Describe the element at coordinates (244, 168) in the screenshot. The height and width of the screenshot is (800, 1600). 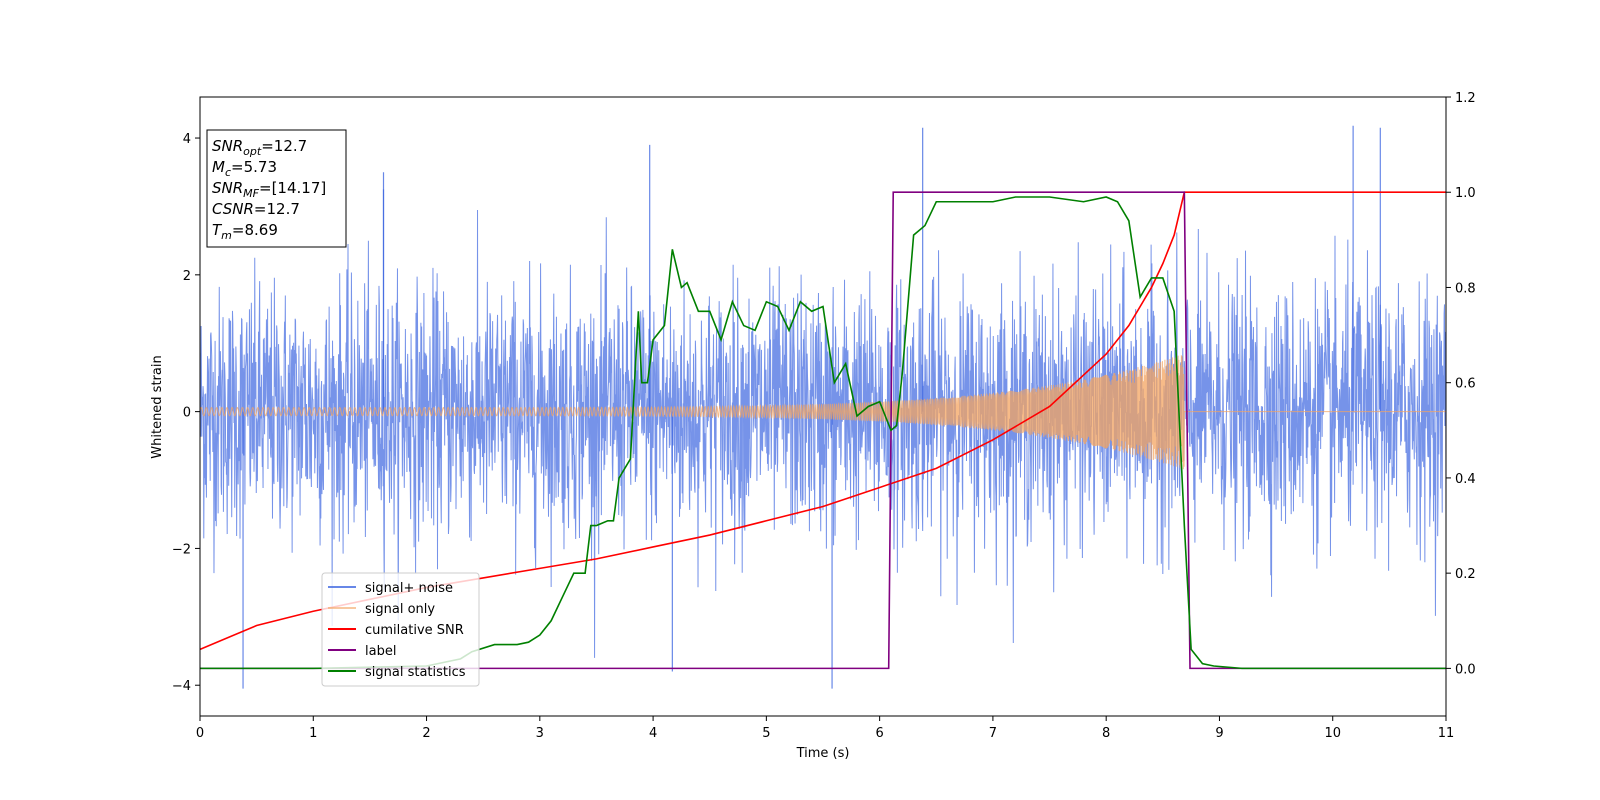
I see `info-box-line: Mc=5.73` at that location.